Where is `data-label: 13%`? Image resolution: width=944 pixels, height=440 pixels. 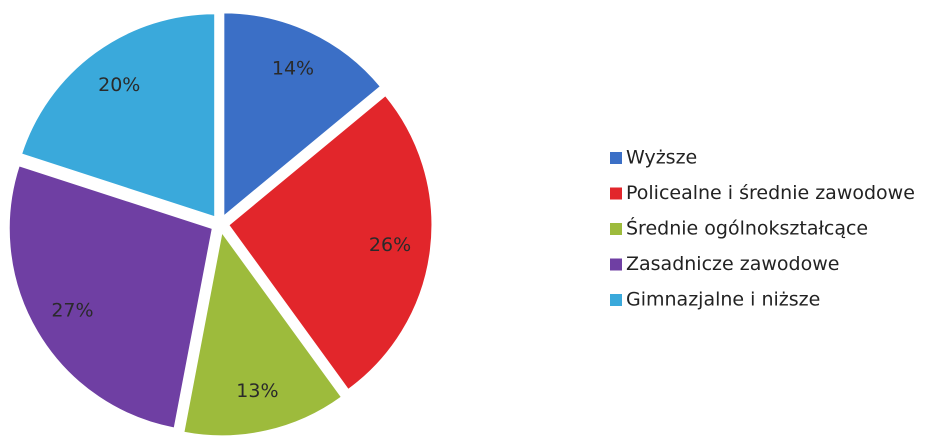 data-label: 13% is located at coordinates (257, 391).